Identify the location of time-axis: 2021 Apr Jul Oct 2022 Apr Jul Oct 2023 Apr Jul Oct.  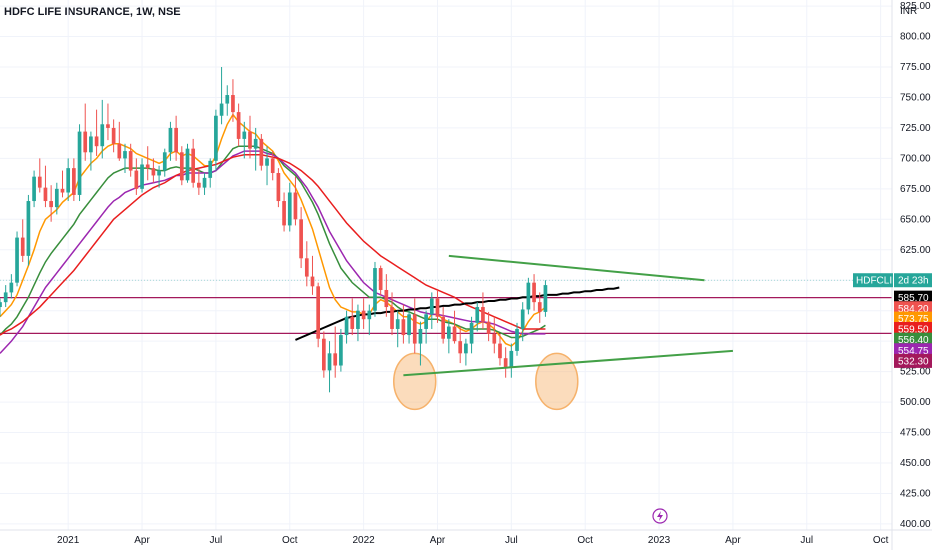
(466, 537).